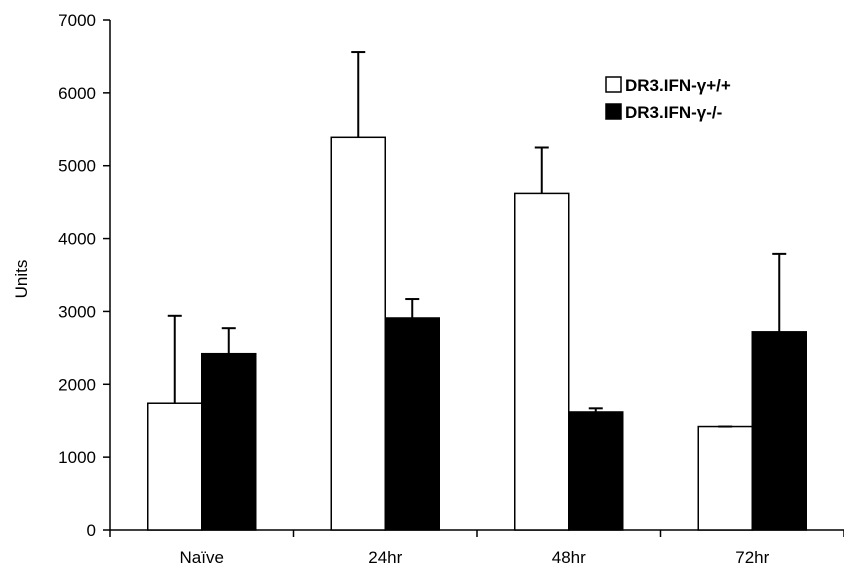  What do you see at coordinates (77, 311) in the screenshot?
I see `y-tick-label: 3000` at bounding box center [77, 311].